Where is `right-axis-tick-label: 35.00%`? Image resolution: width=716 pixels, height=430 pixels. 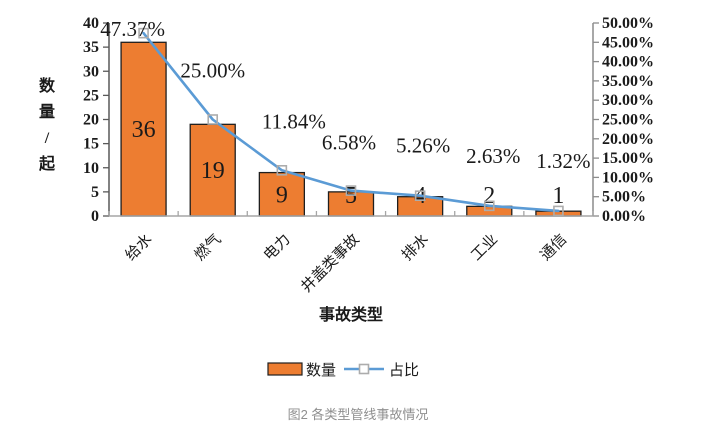 right-axis-tick-label: 35.00% is located at coordinates (628, 81).